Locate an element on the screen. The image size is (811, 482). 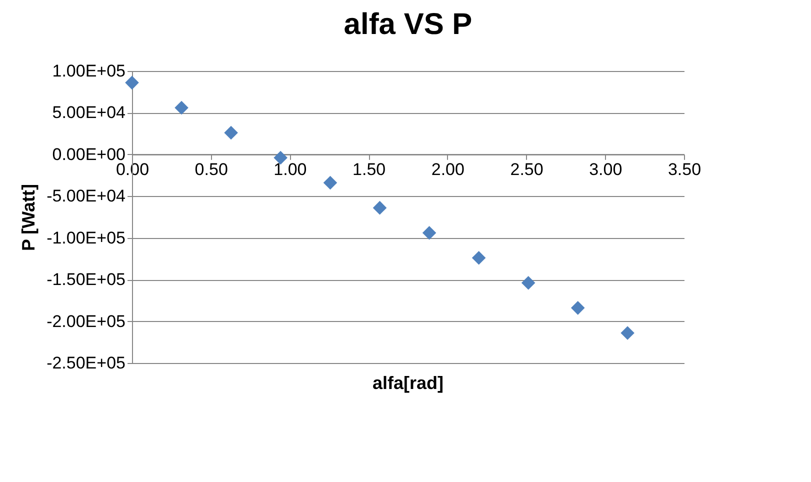
y-tick-label: -2.00E+05 is located at coordinates (86, 321).